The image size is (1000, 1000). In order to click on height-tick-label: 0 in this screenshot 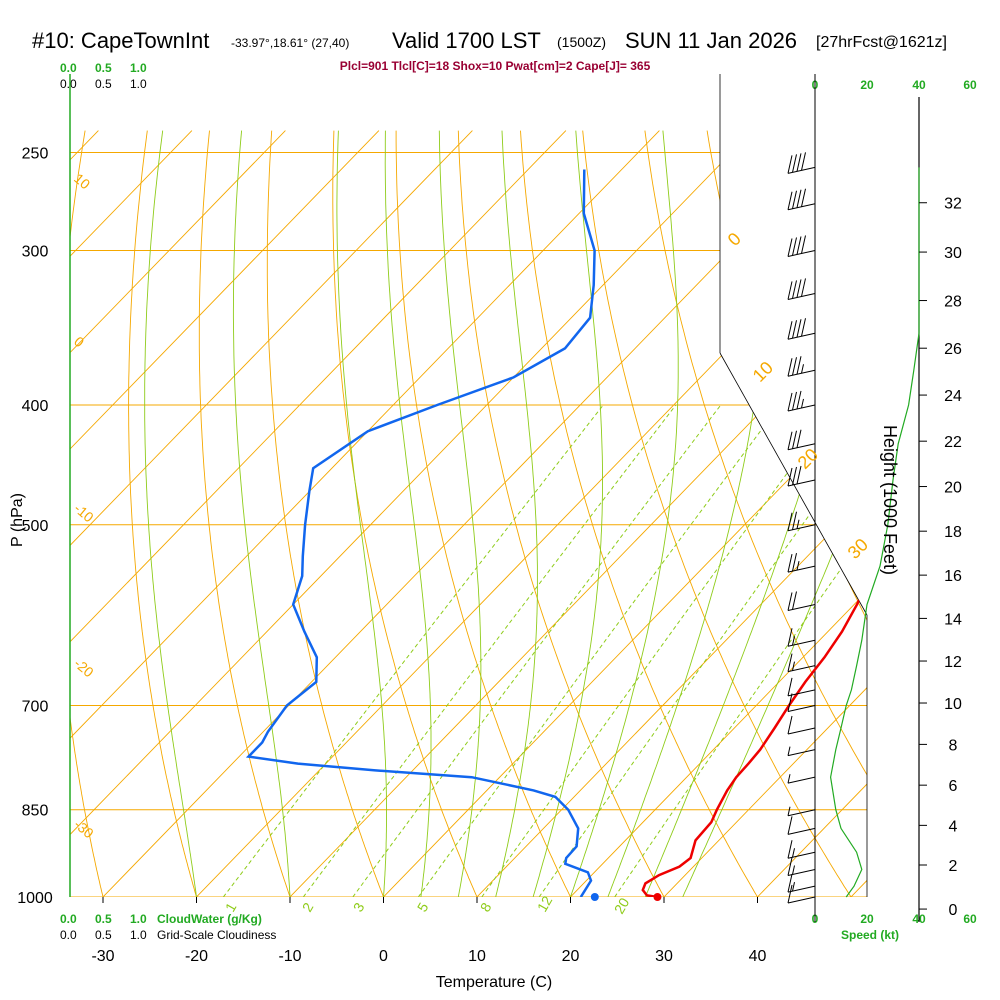, I will do `click(953, 910)`.